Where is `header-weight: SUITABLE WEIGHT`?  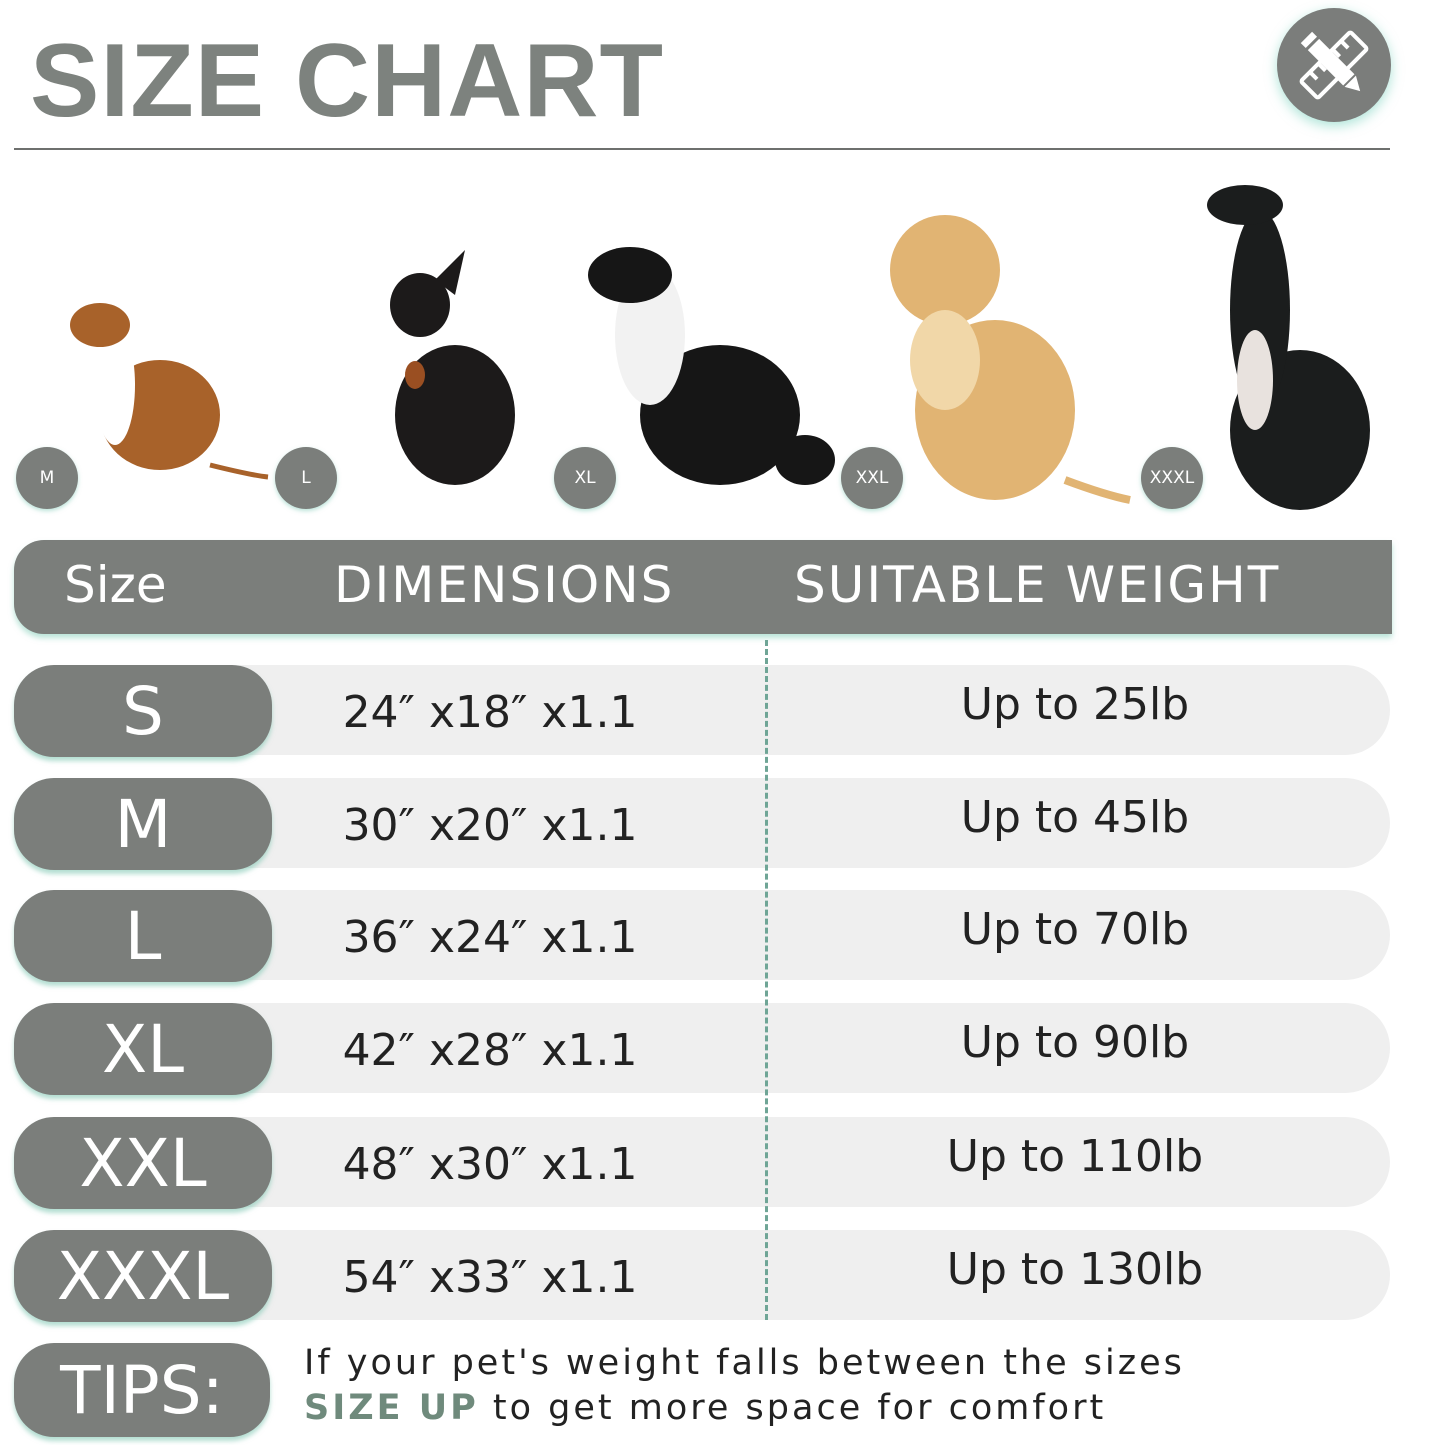 header-weight: SUITABLE WEIGHT is located at coordinates (1037, 585).